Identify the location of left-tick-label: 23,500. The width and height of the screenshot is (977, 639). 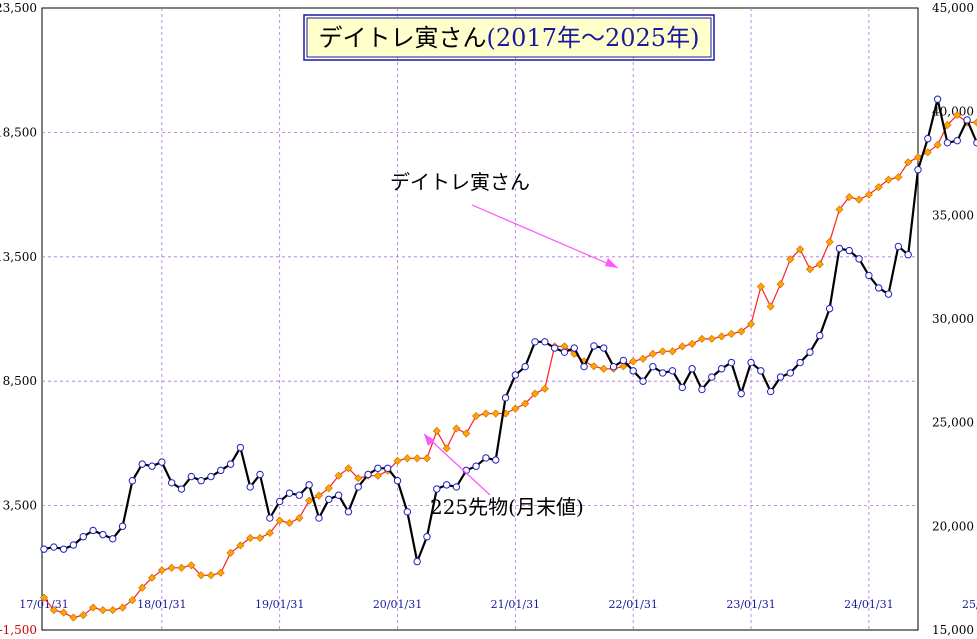
(18, 8).